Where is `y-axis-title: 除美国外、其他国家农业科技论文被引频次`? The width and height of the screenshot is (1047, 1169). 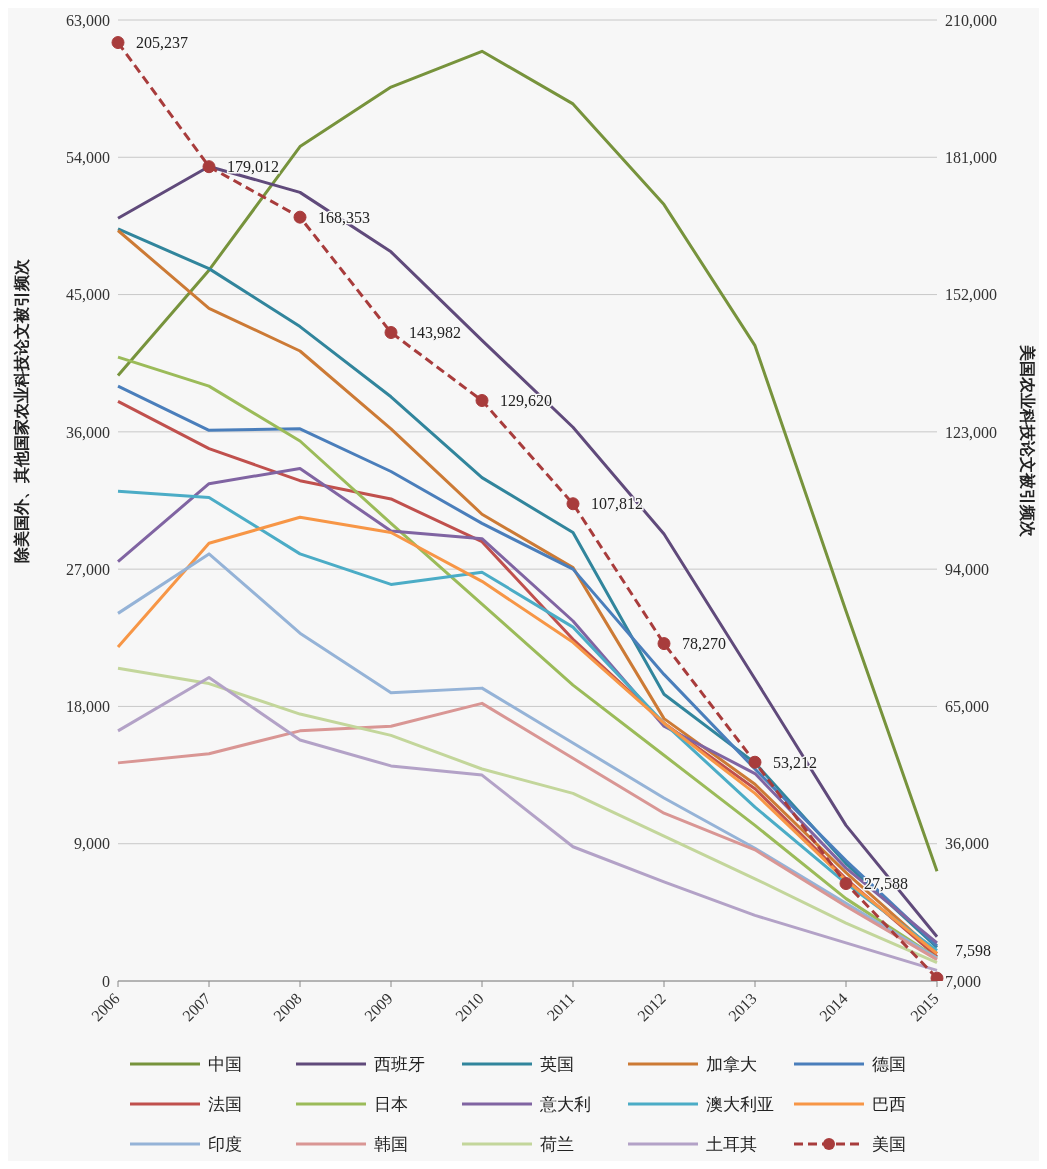
y-axis-title: 除美国外、其他国家农业科技论文被引频次 is located at coordinates (21, 410).